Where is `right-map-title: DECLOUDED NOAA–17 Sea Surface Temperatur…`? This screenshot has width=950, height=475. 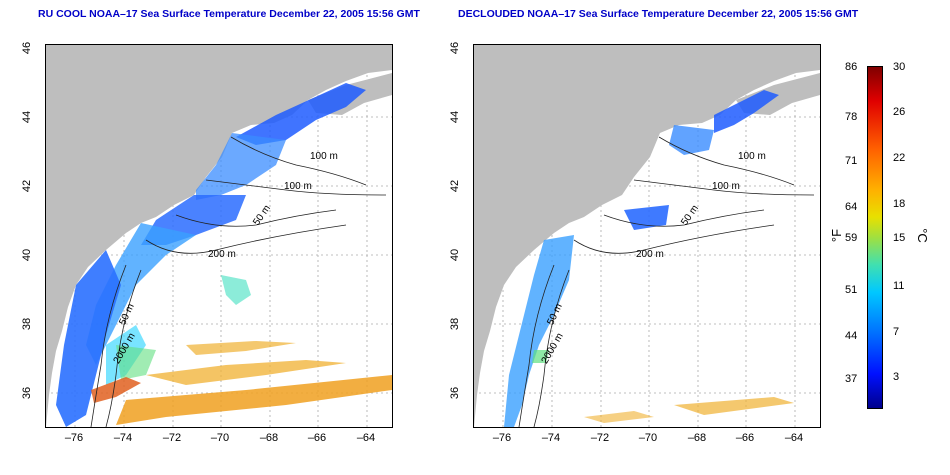
right-map-title: DECLOUDED NOAA–17 Sea Surface Temperatur… is located at coordinates (658, 14).